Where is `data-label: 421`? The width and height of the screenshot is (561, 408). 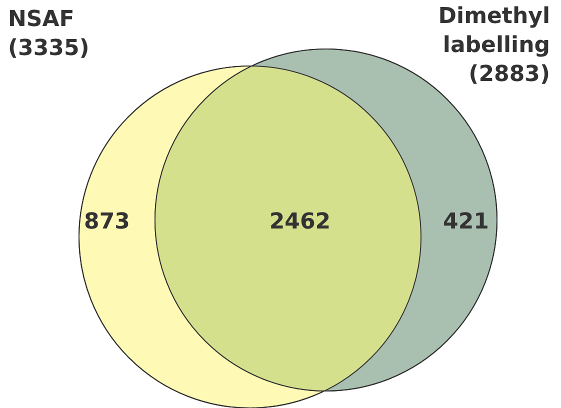
data-label: 421 is located at coordinates (466, 222).